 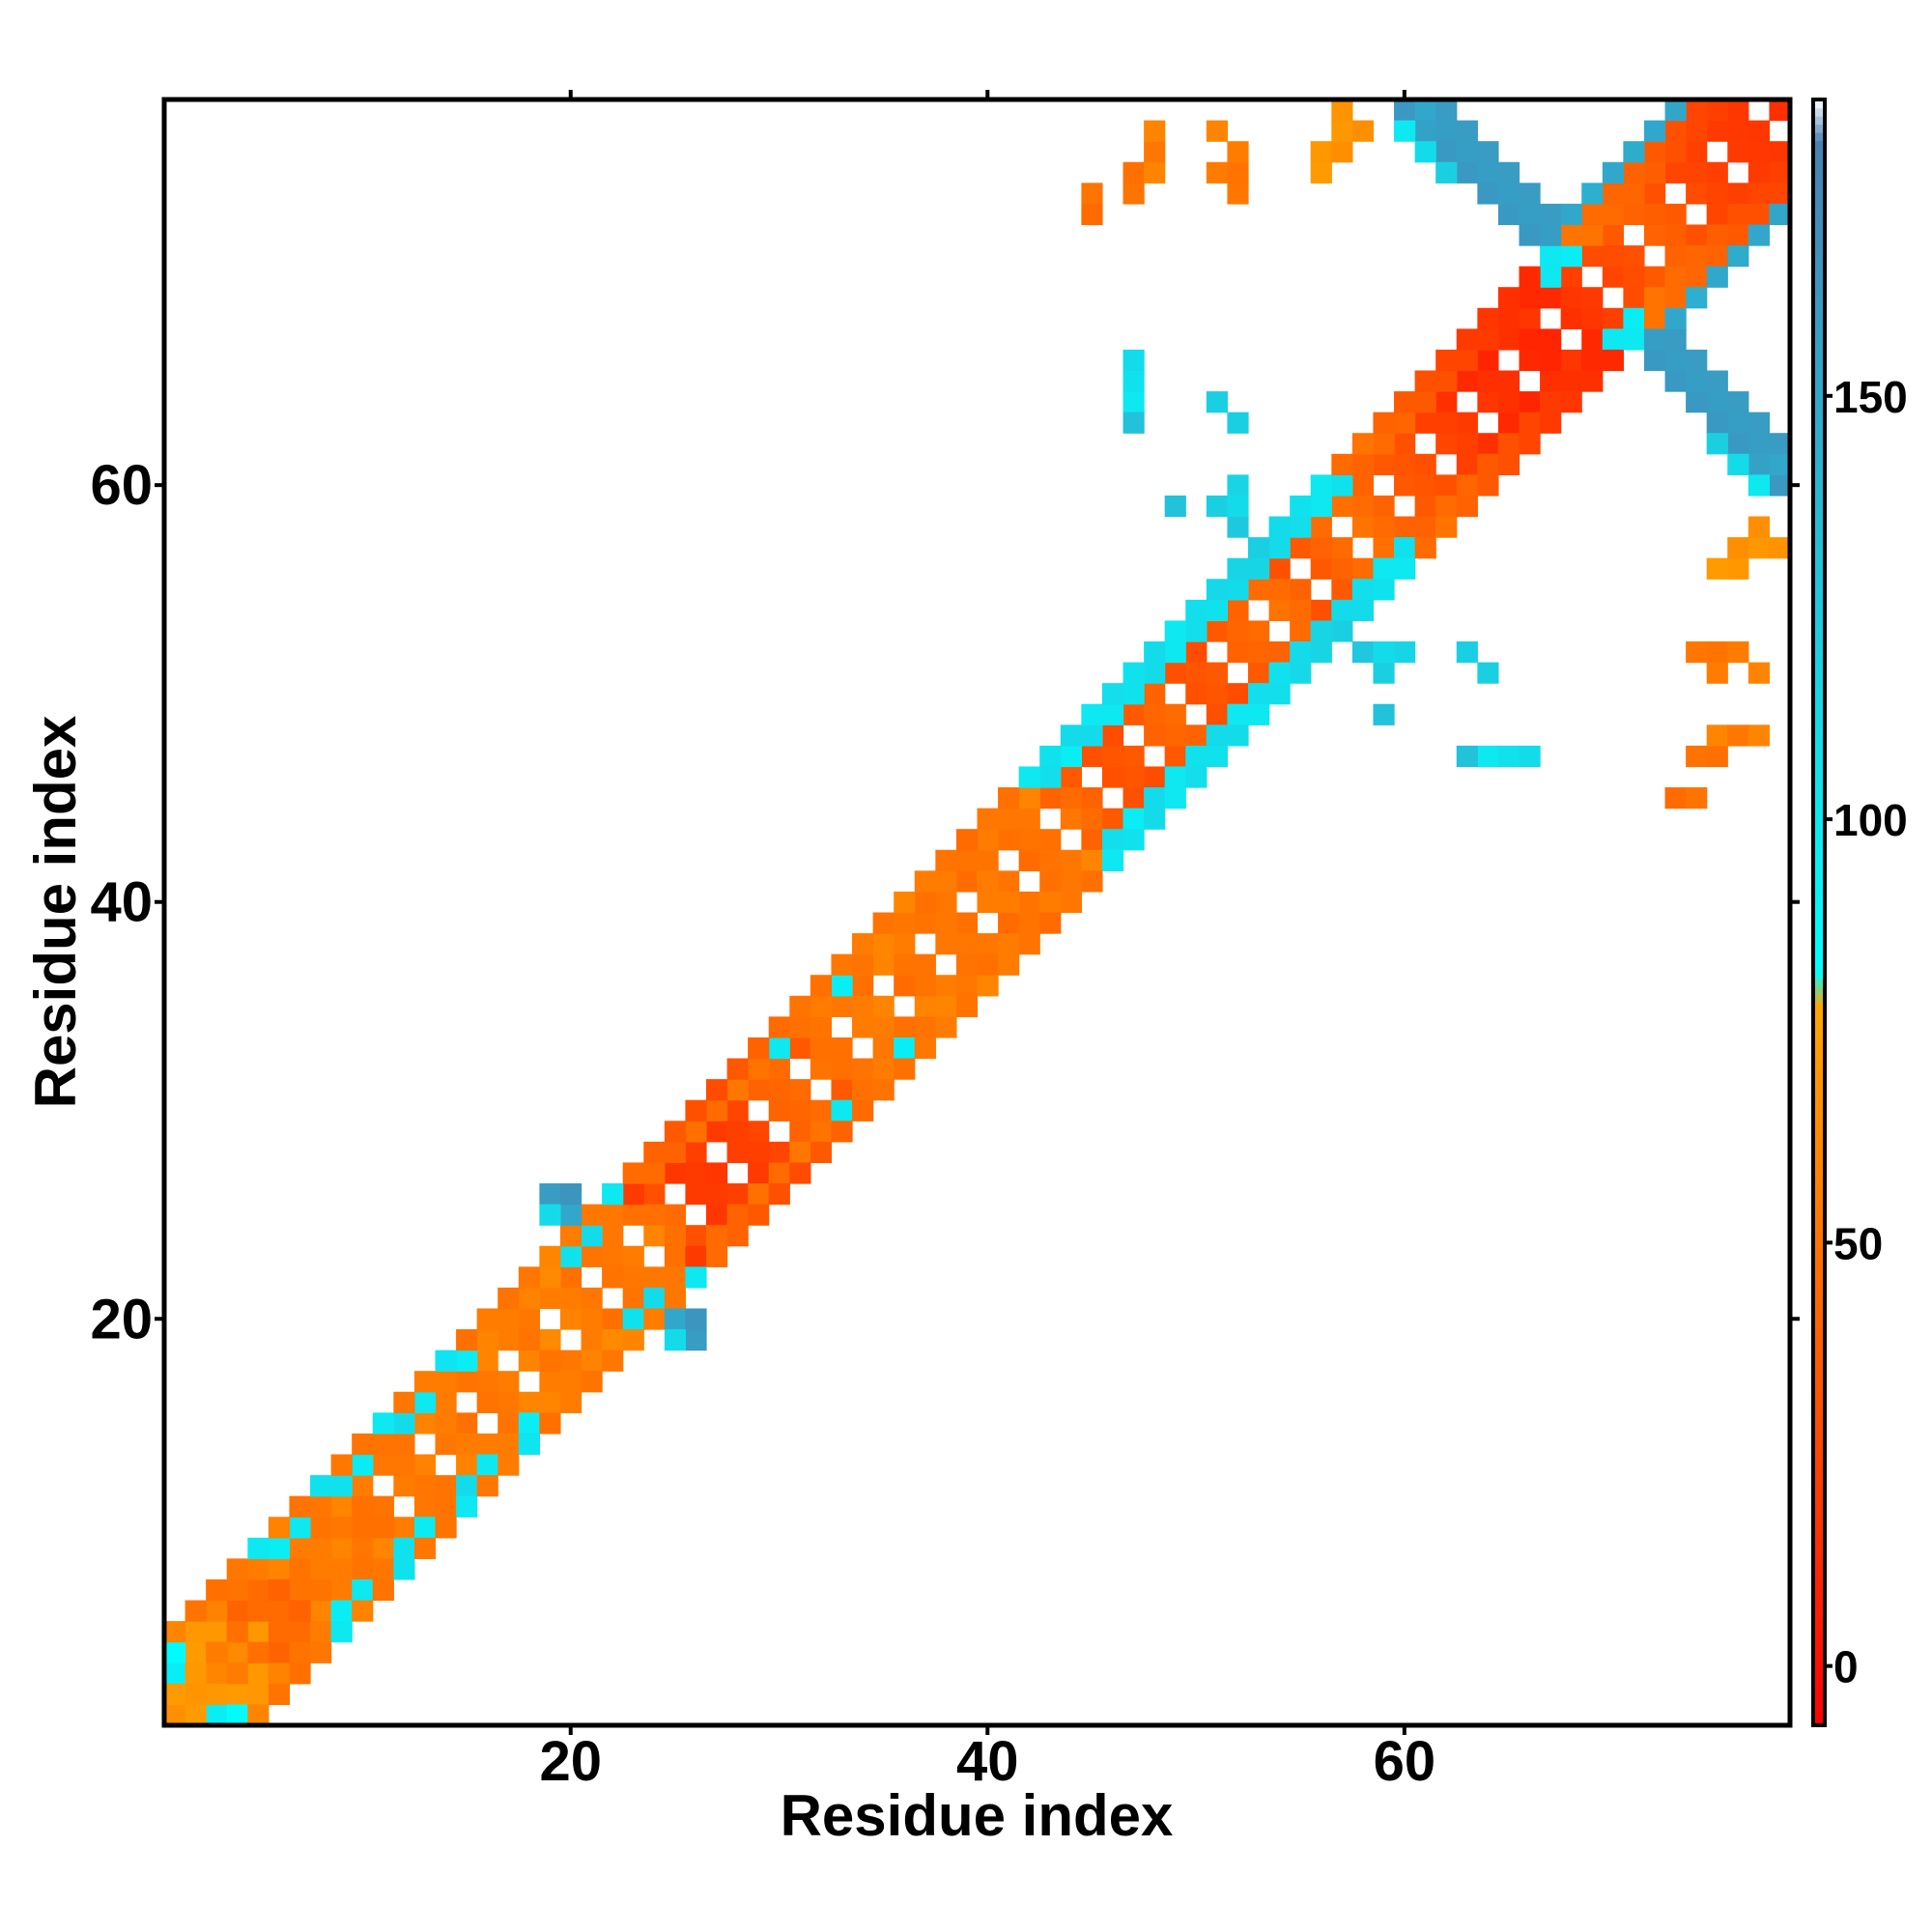 I want to click on colorbar-frame, so click(x=1819, y=912).